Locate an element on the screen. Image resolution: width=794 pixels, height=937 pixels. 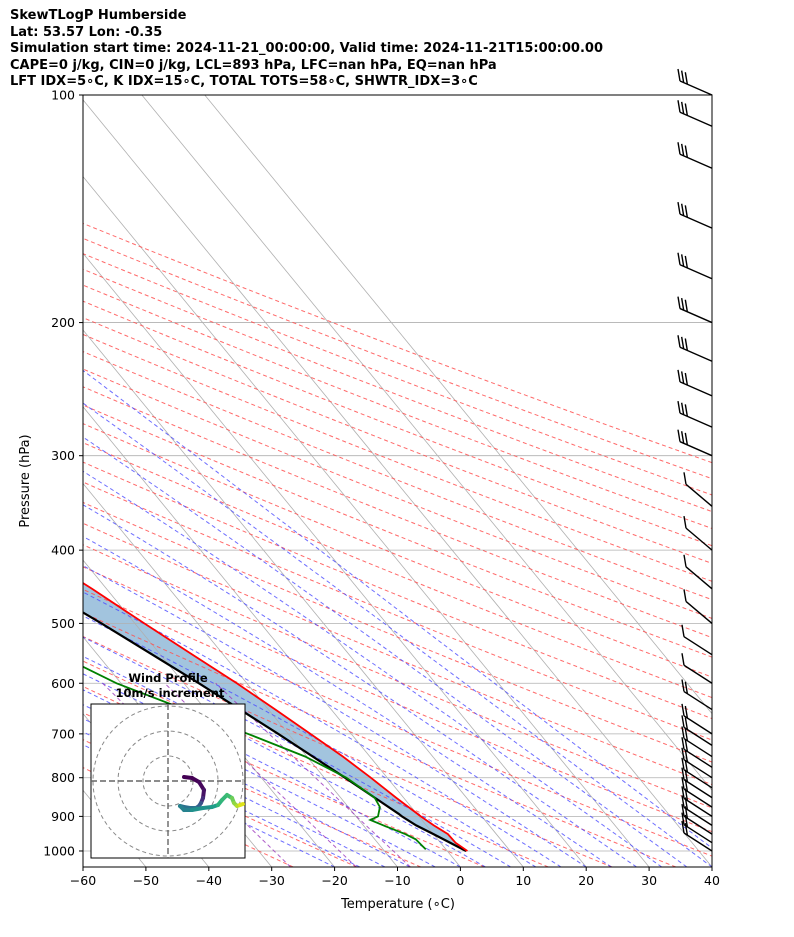
y-tick-label: 200 is located at coordinates (63, 322).